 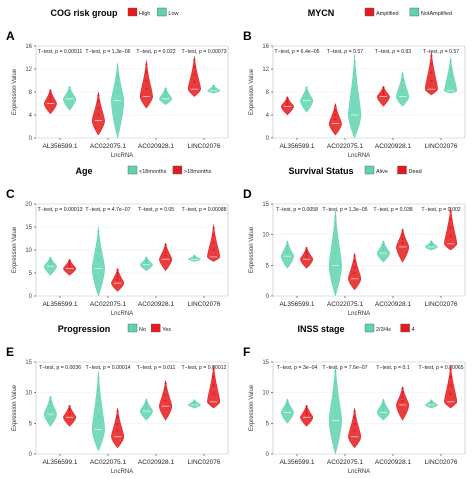 I want to click on x-axis-label: LncRNA, so click(x=359, y=314).